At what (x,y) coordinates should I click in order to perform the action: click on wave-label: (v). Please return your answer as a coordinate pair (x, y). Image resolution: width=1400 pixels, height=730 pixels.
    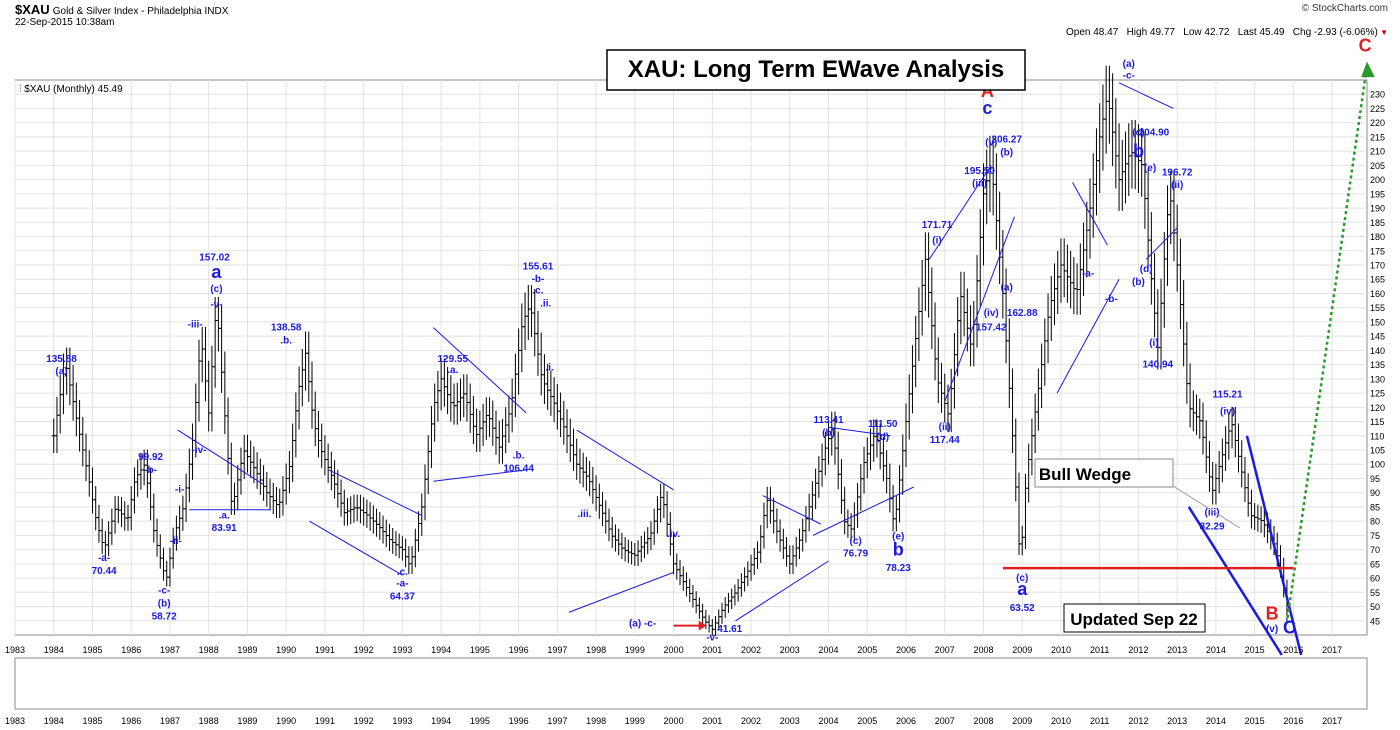
    Looking at the image, I should click on (1272, 629).